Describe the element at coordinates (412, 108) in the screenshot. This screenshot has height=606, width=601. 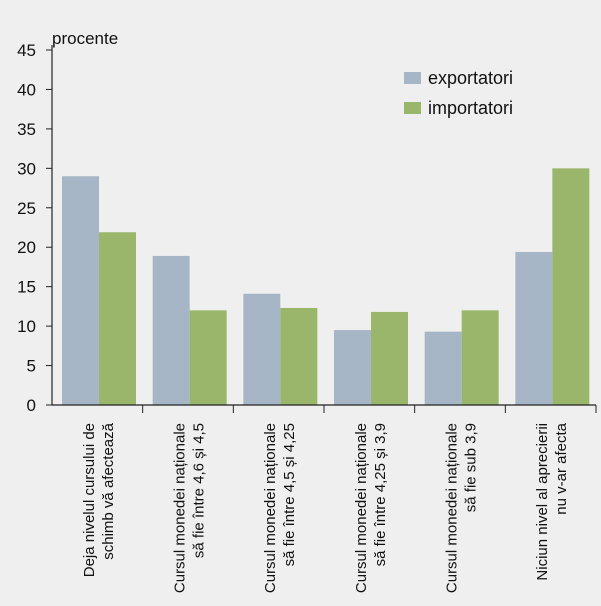
I see `legend-swatch-importatori` at that location.